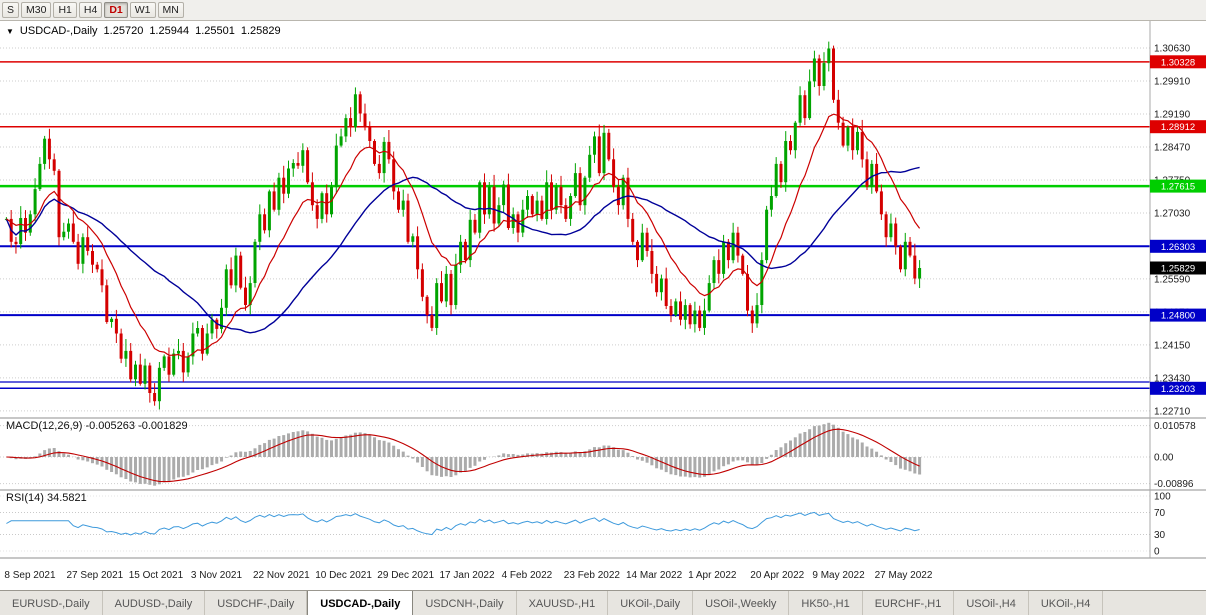 This screenshot has width=1206, height=615. I want to click on svg-text: 1.23203, so click(1178, 389).